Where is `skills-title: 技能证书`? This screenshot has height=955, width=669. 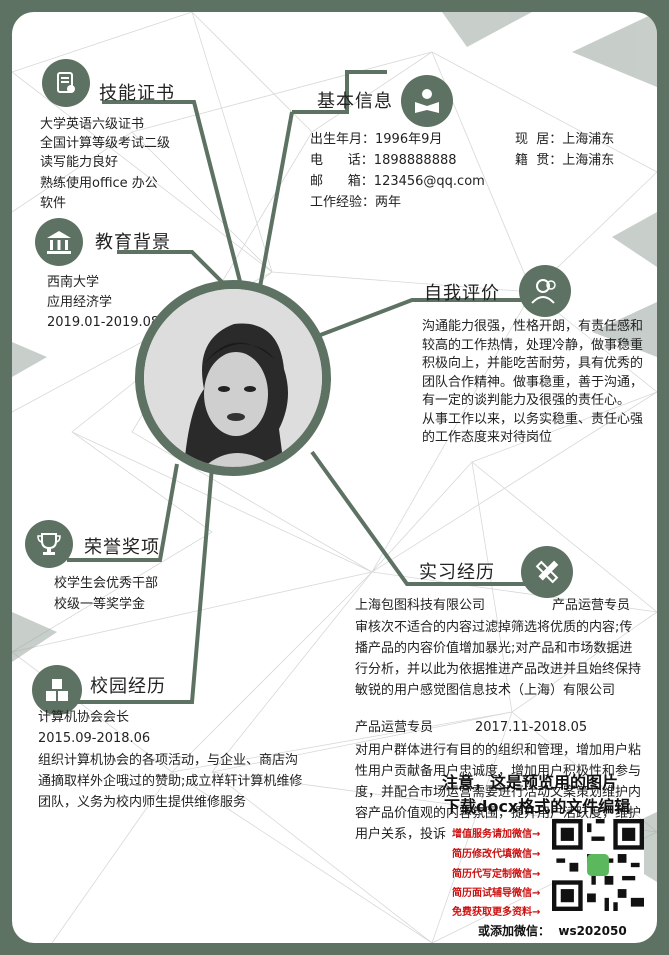 skills-title: 技能证书 is located at coordinates (137, 93).